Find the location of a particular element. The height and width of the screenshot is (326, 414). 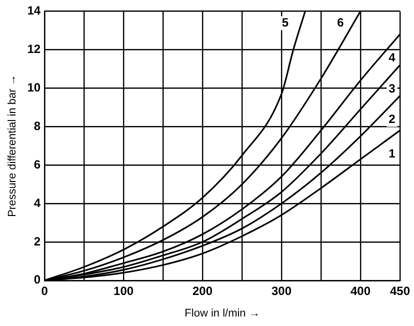

y-tick-label: 0 is located at coordinates (37, 279).